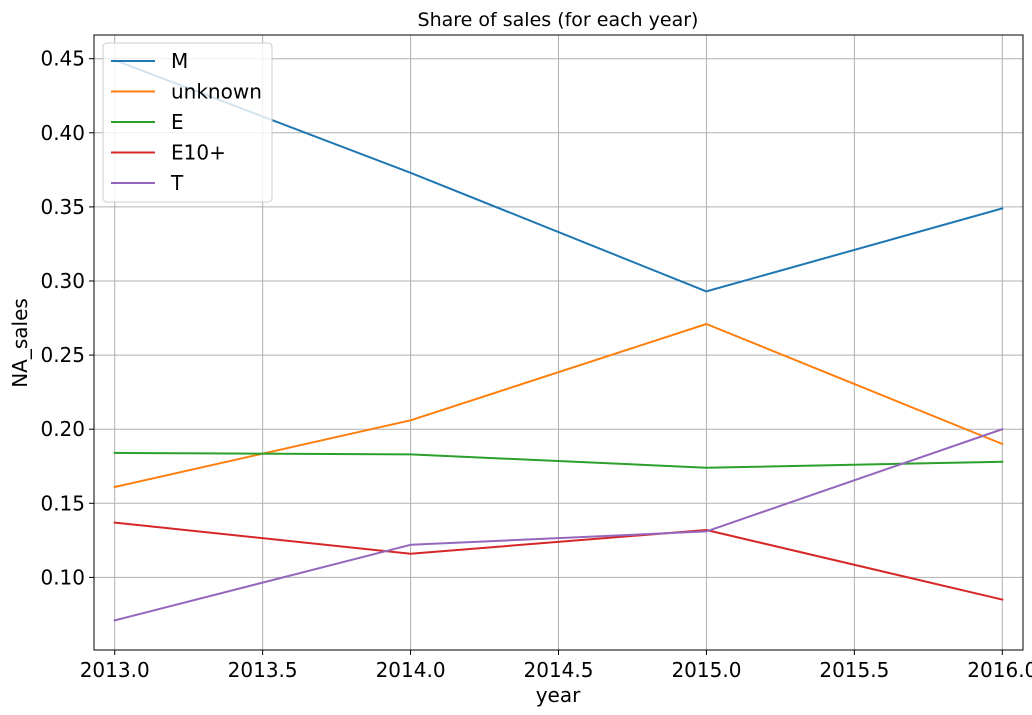  What do you see at coordinates (62, 355) in the screenshot?
I see `y-tick-label: 0.25` at bounding box center [62, 355].